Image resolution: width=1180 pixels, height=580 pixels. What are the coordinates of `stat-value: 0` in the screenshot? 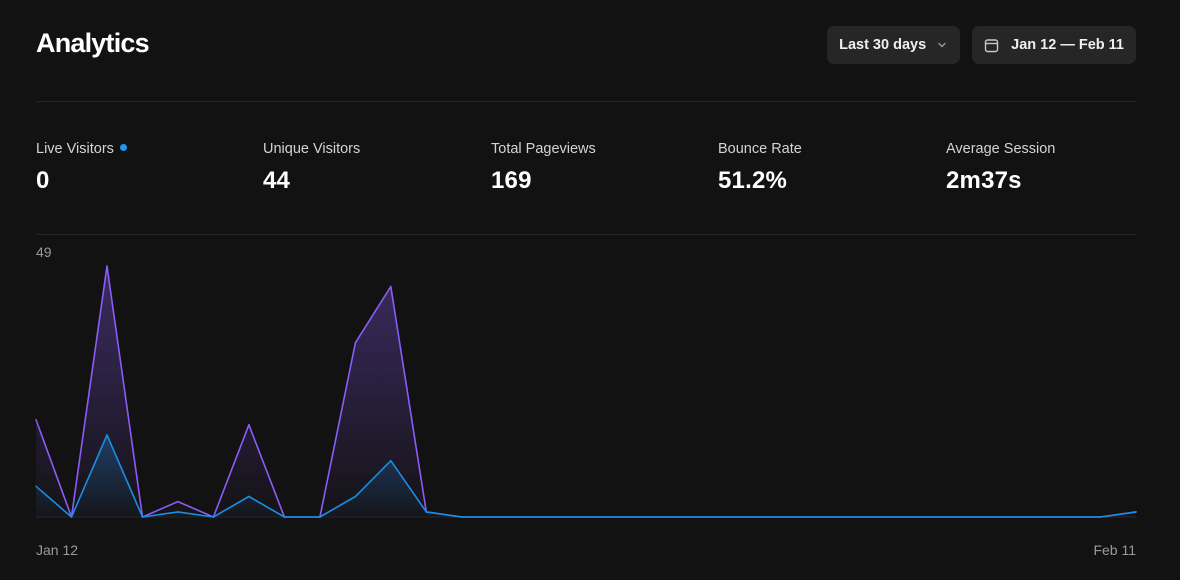 It's located at (43, 180).